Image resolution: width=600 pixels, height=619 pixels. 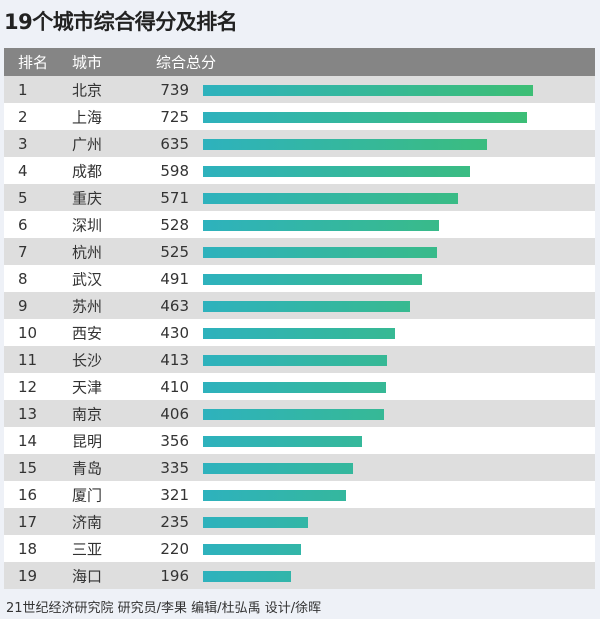 What do you see at coordinates (174, 575) in the screenshot?
I see `score-cell: 196` at bounding box center [174, 575].